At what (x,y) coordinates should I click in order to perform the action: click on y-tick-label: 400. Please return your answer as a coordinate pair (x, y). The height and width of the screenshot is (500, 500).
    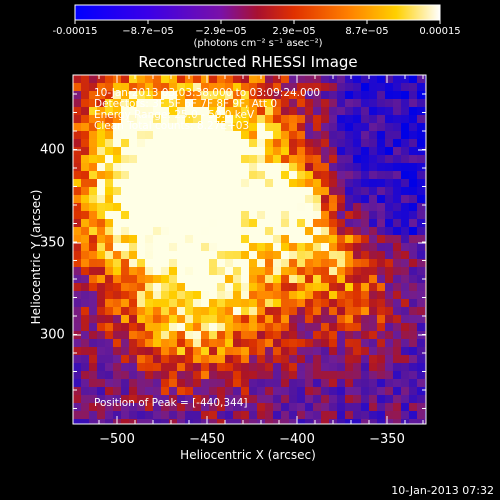
    Looking at the image, I should click on (52, 150).